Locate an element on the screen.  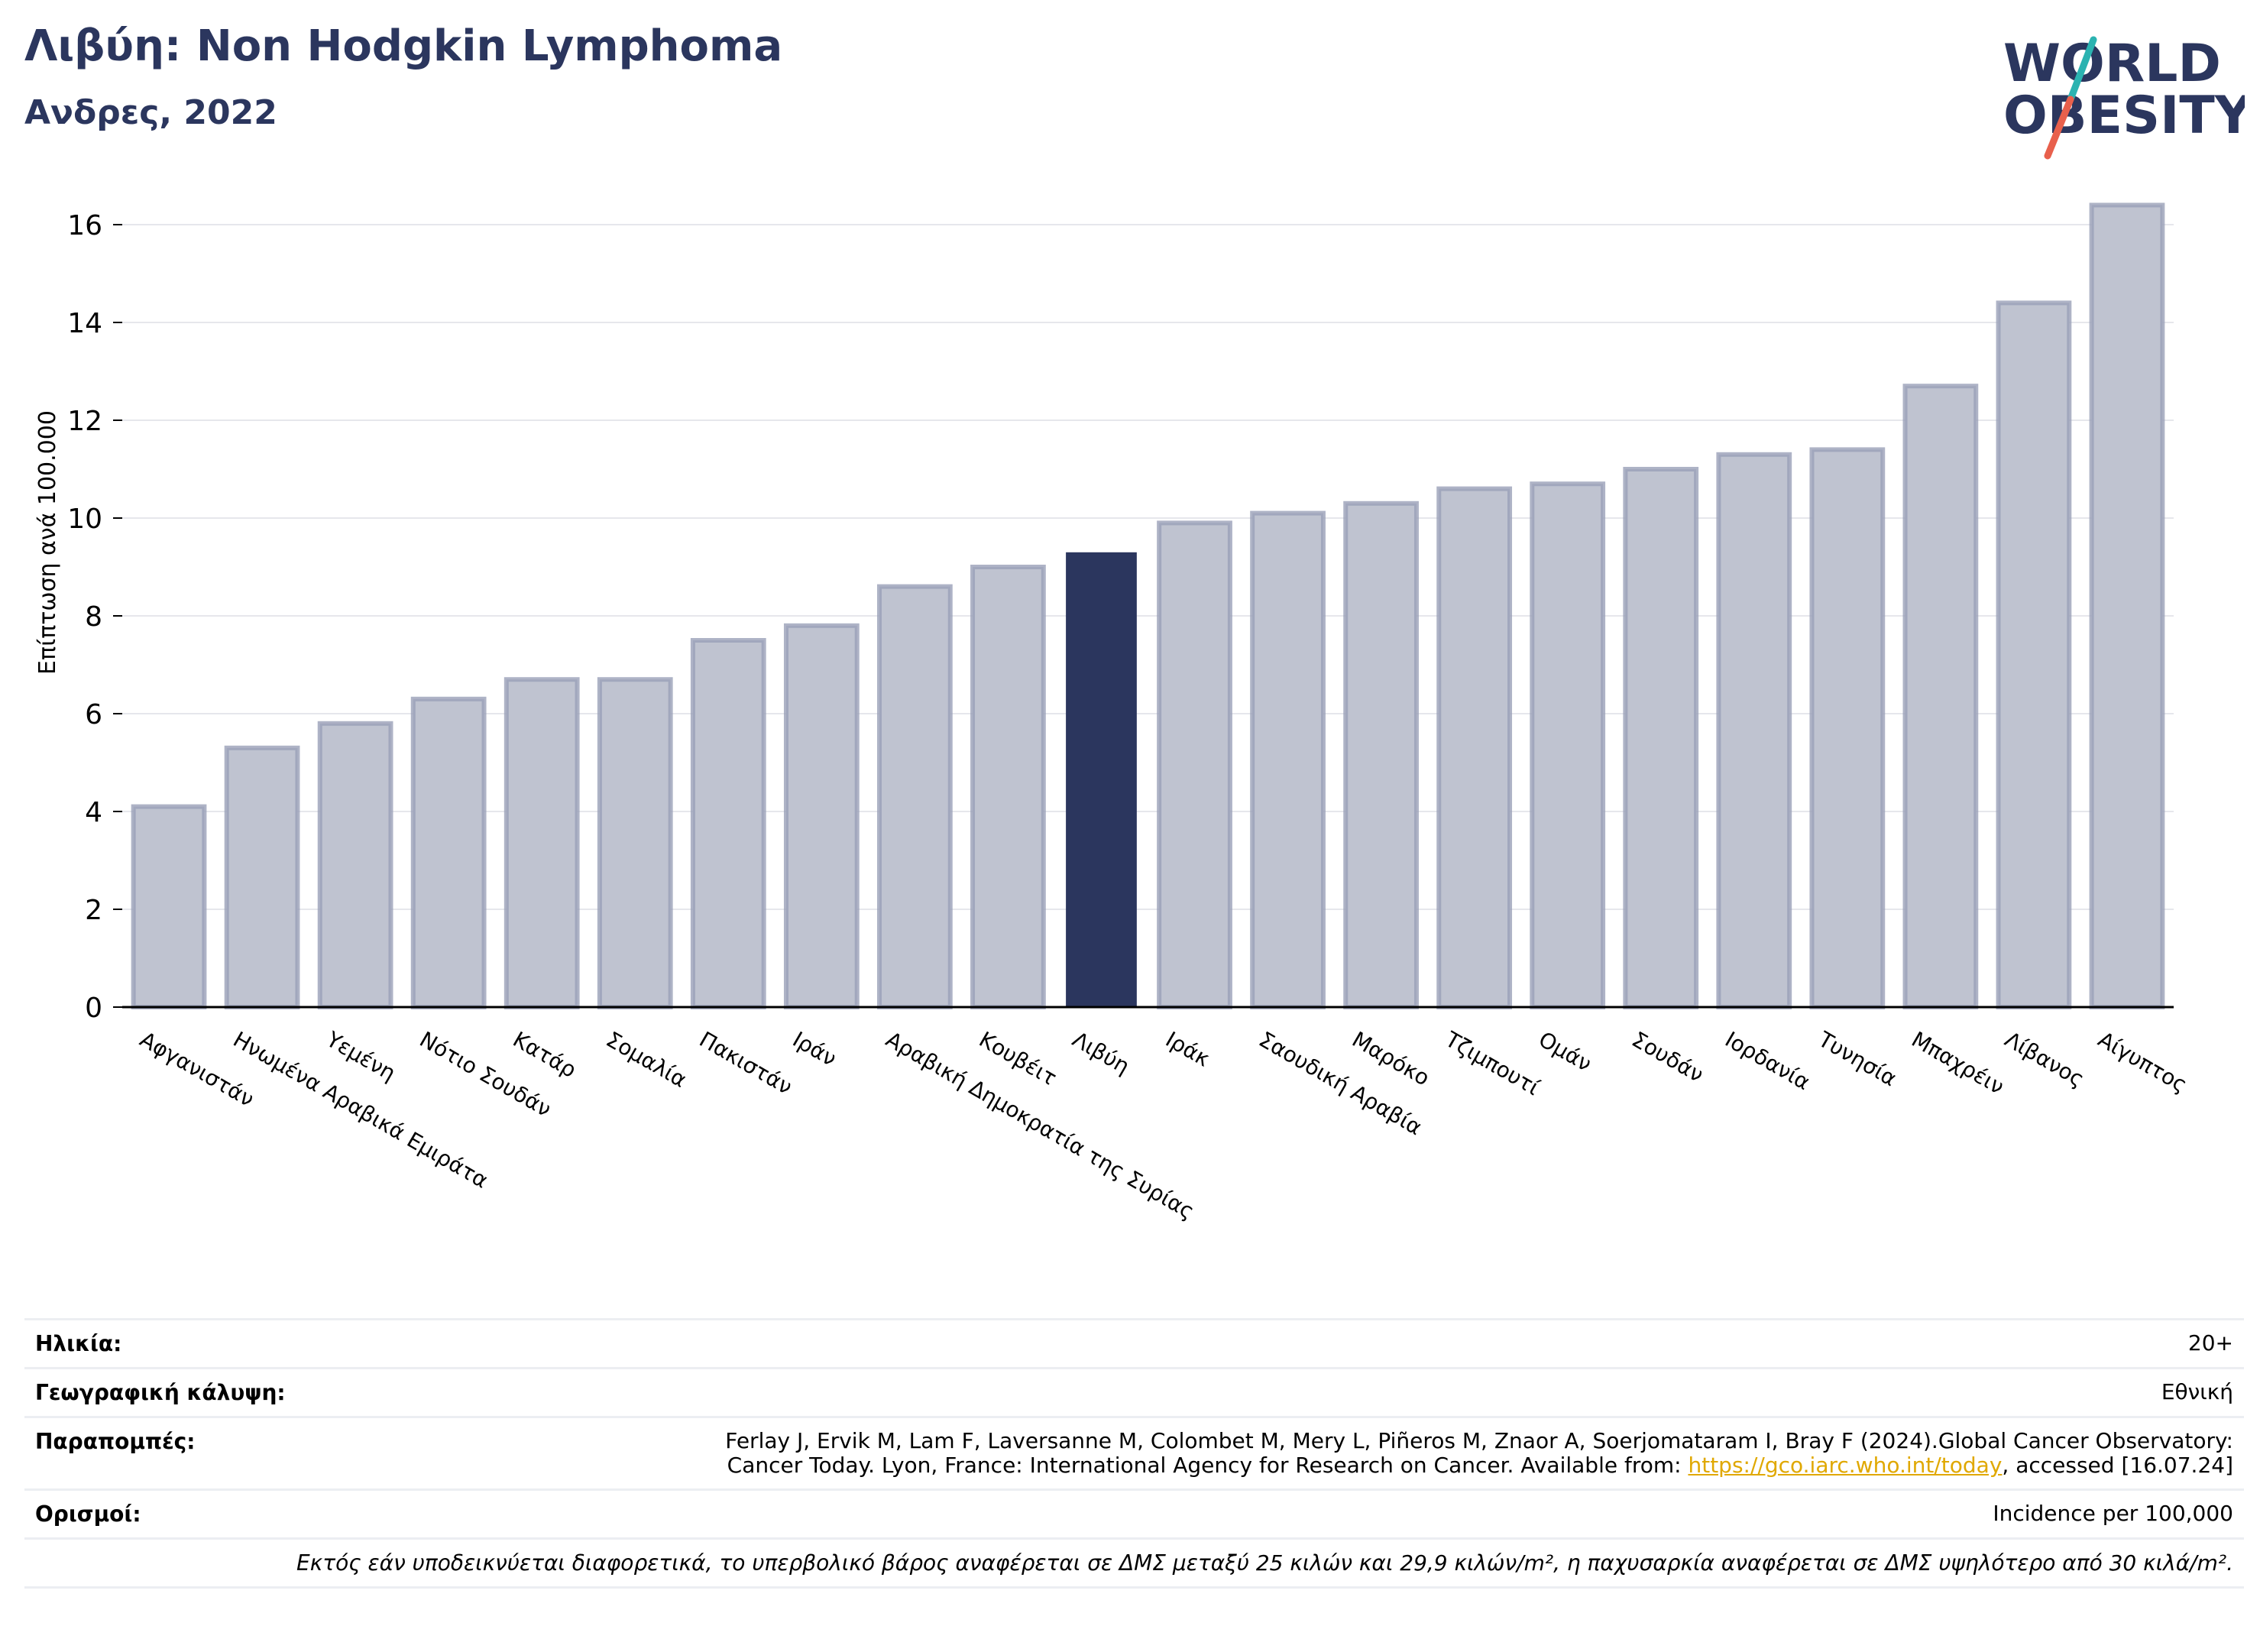
world-obesity-logo: WORLD OBESITY is located at coordinates (2124, 97).